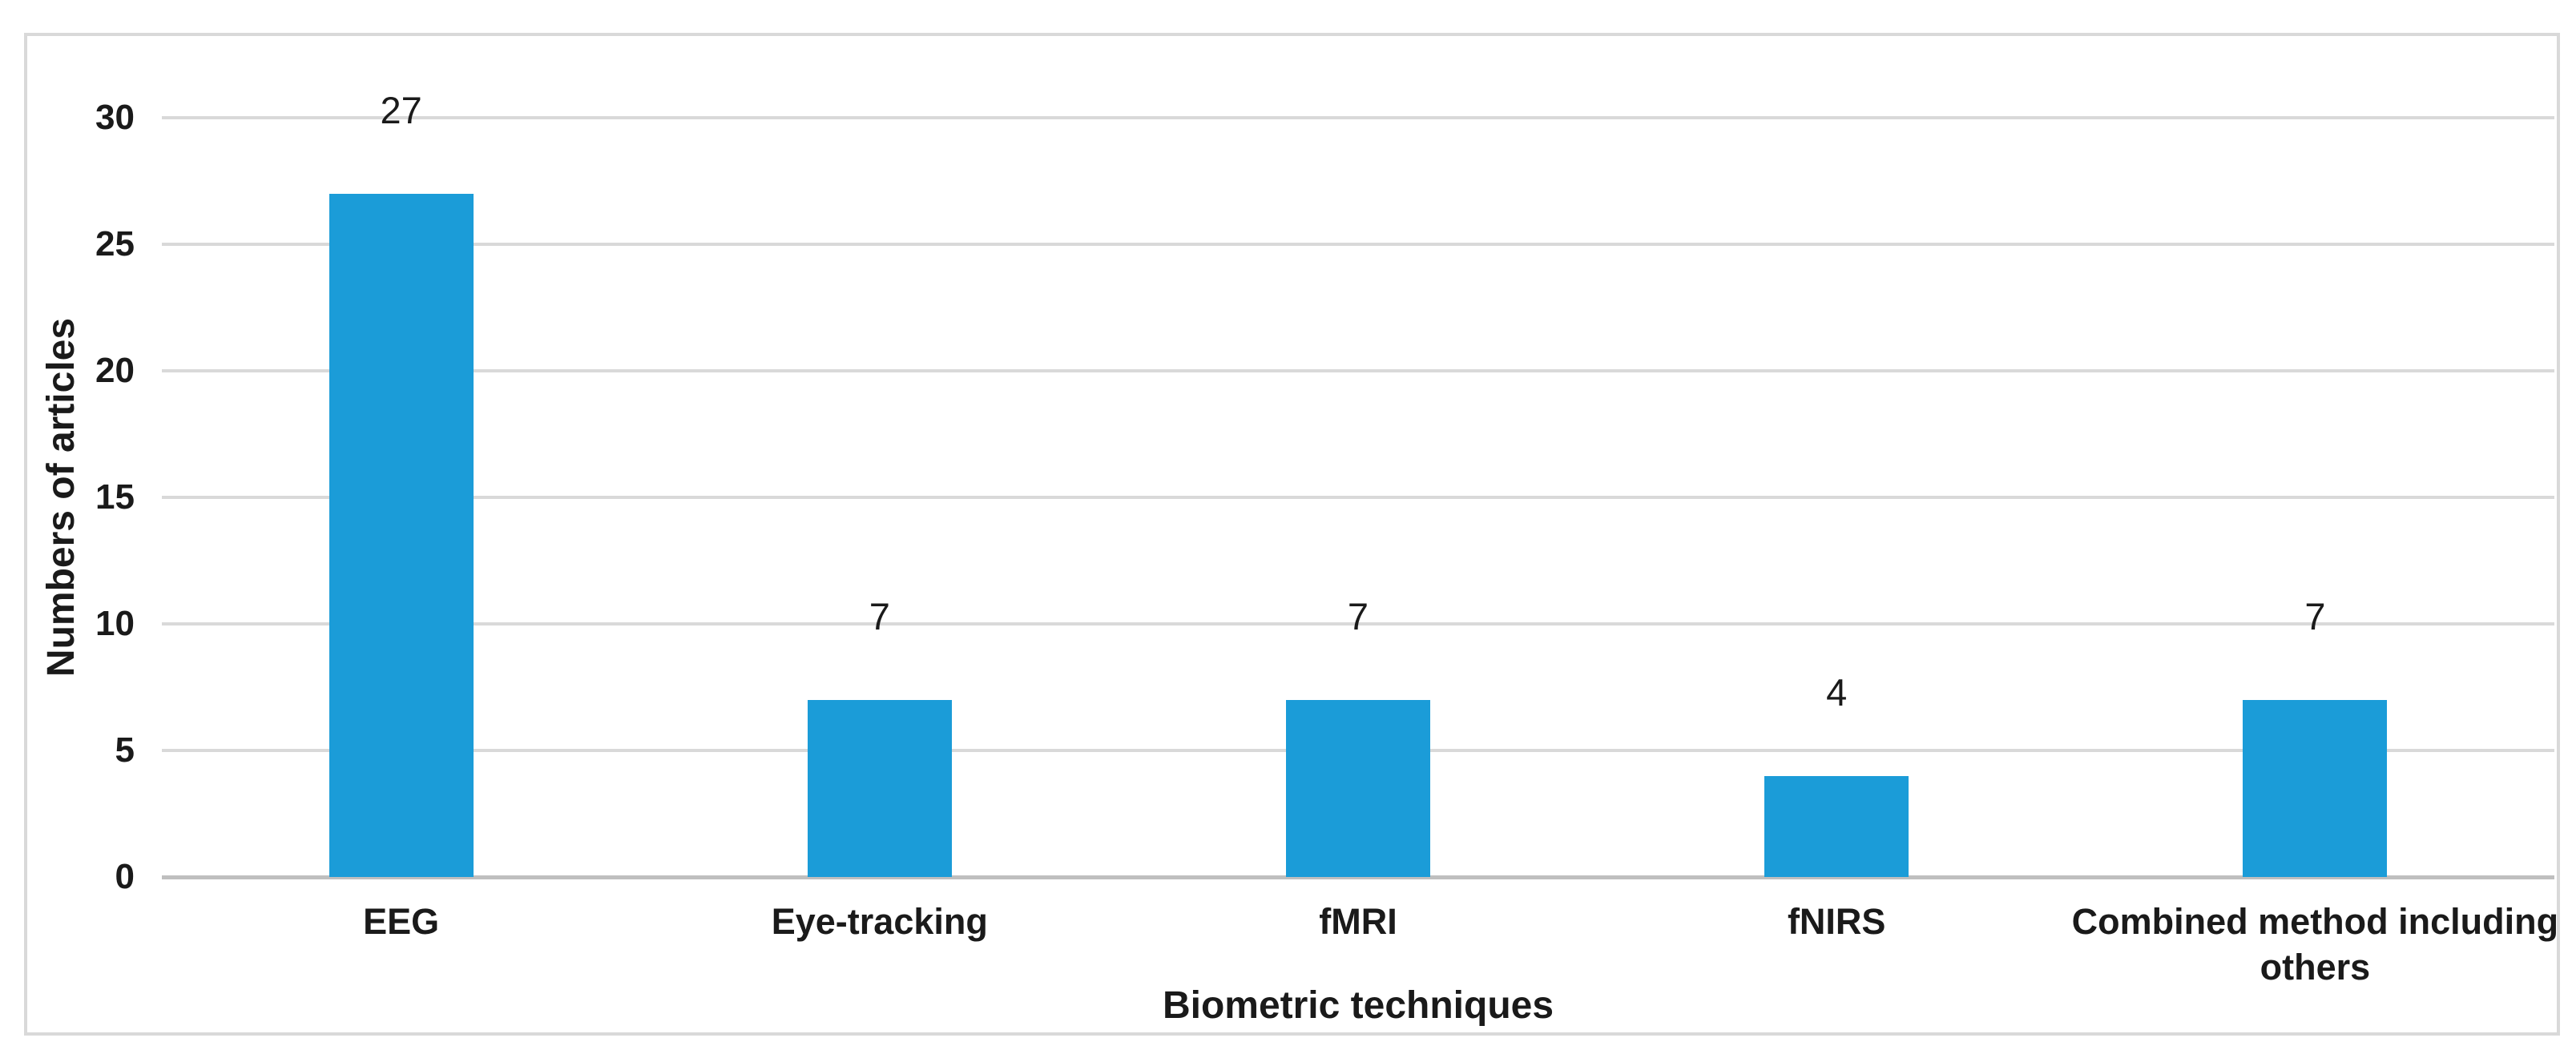 The height and width of the screenshot is (1062, 2576). Describe the element at coordinates (2315, 944) in the screenshot. I see `x-category-label: Combined method including others` at that location.